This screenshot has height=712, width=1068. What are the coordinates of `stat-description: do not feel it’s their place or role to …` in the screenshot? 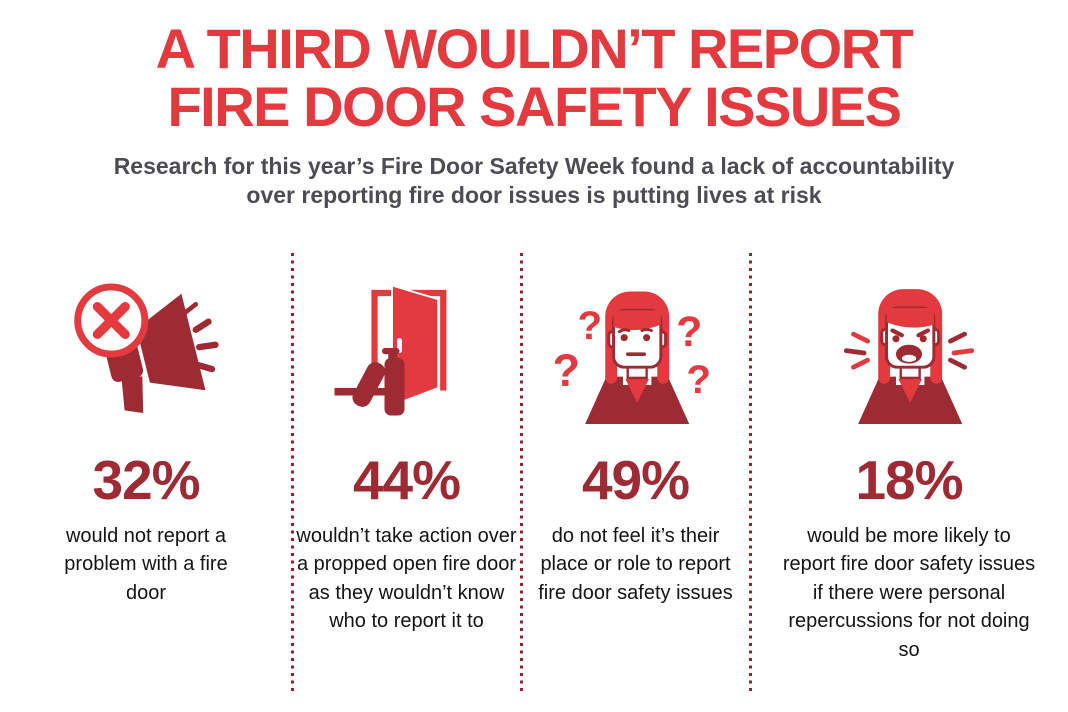 It's located at (635, 564).